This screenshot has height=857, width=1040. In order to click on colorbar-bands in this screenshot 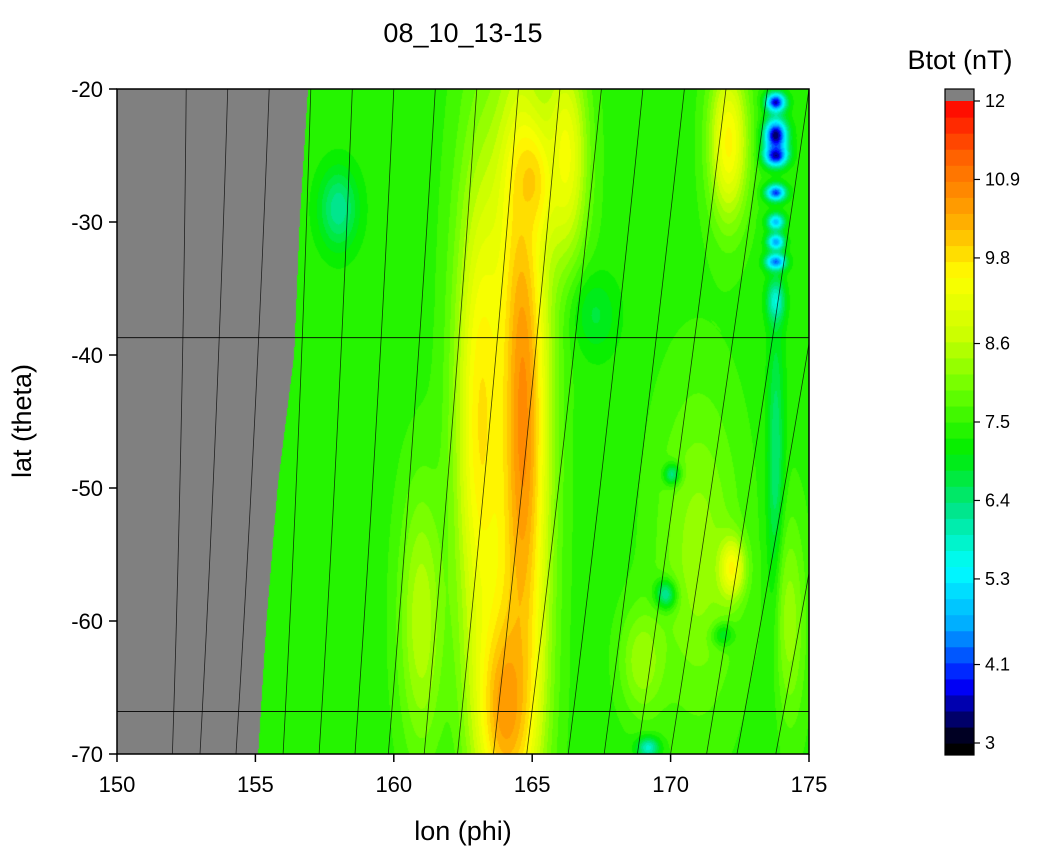, I will do `click(959, 422)`.